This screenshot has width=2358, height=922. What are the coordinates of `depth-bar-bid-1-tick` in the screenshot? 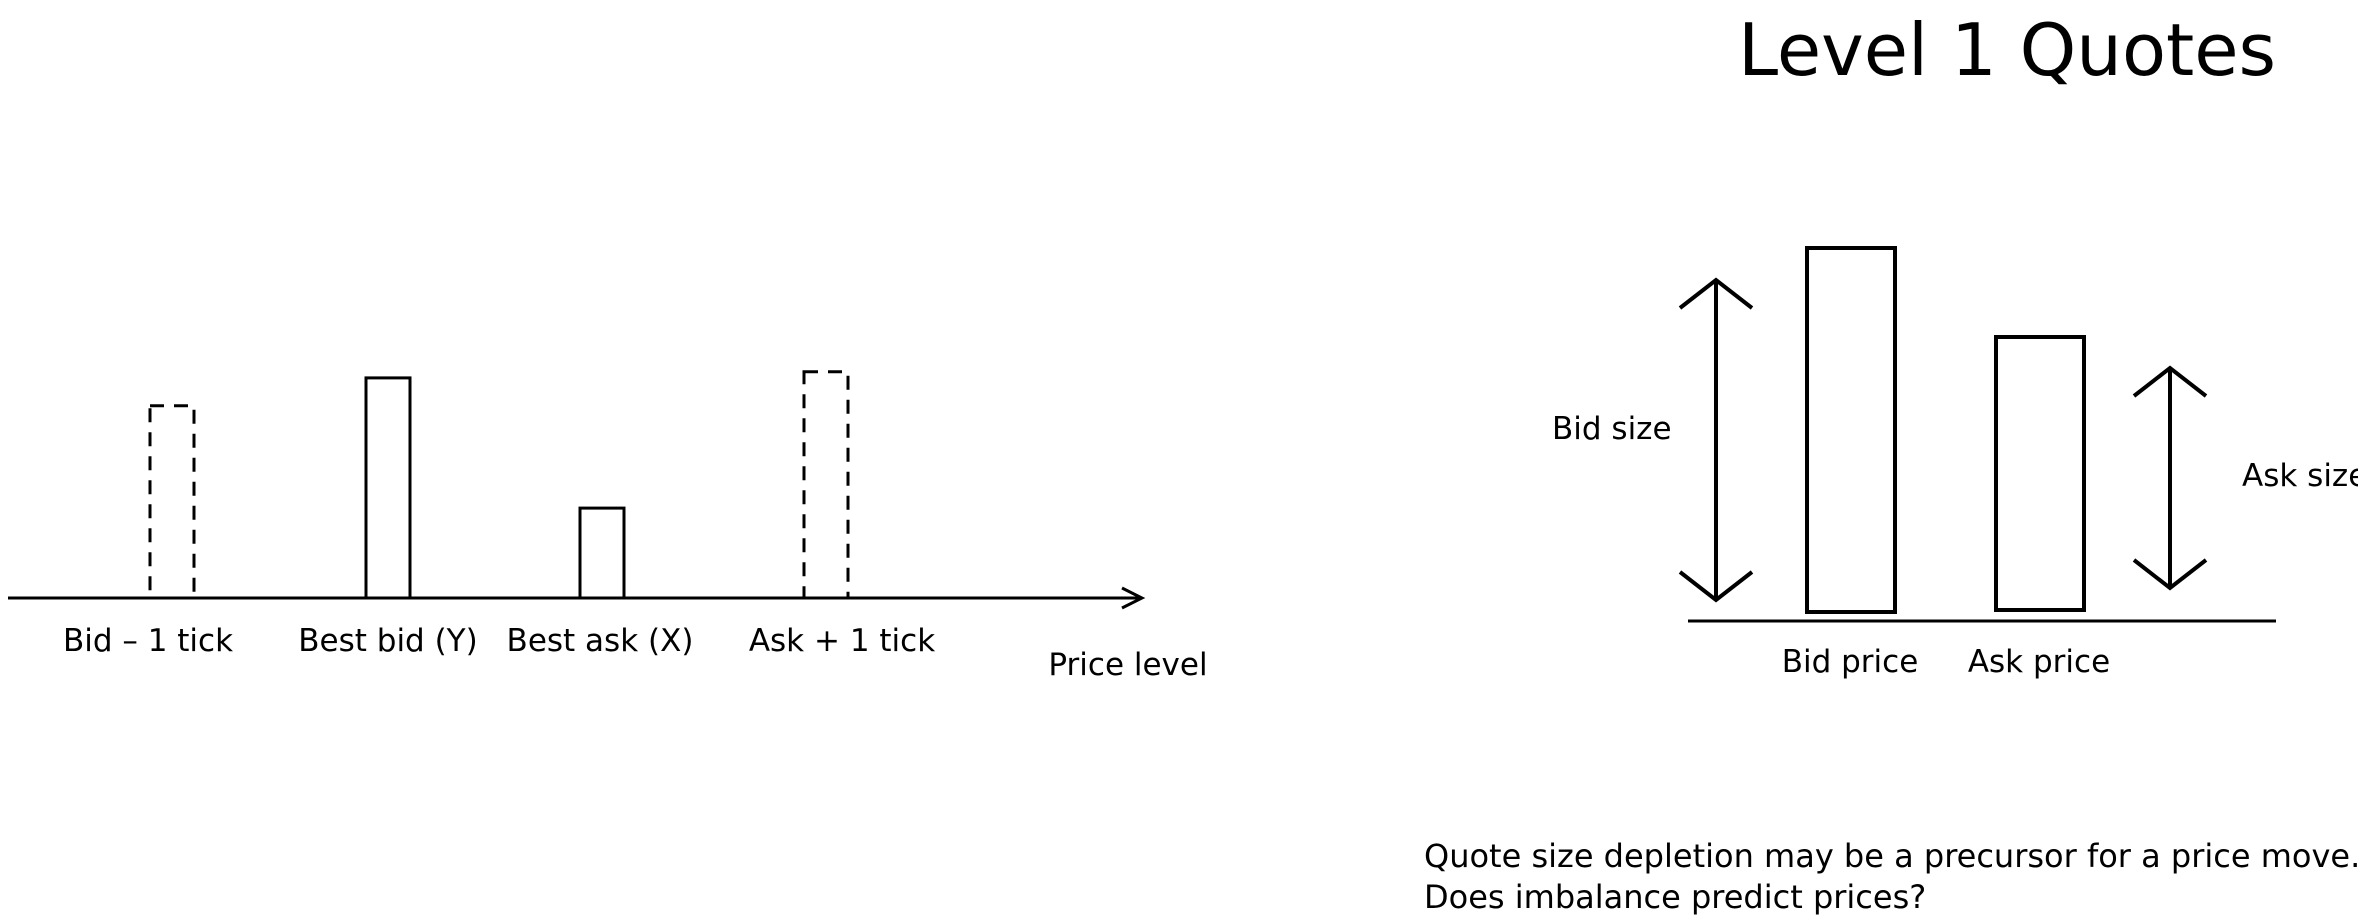 It's located at (172, 502).